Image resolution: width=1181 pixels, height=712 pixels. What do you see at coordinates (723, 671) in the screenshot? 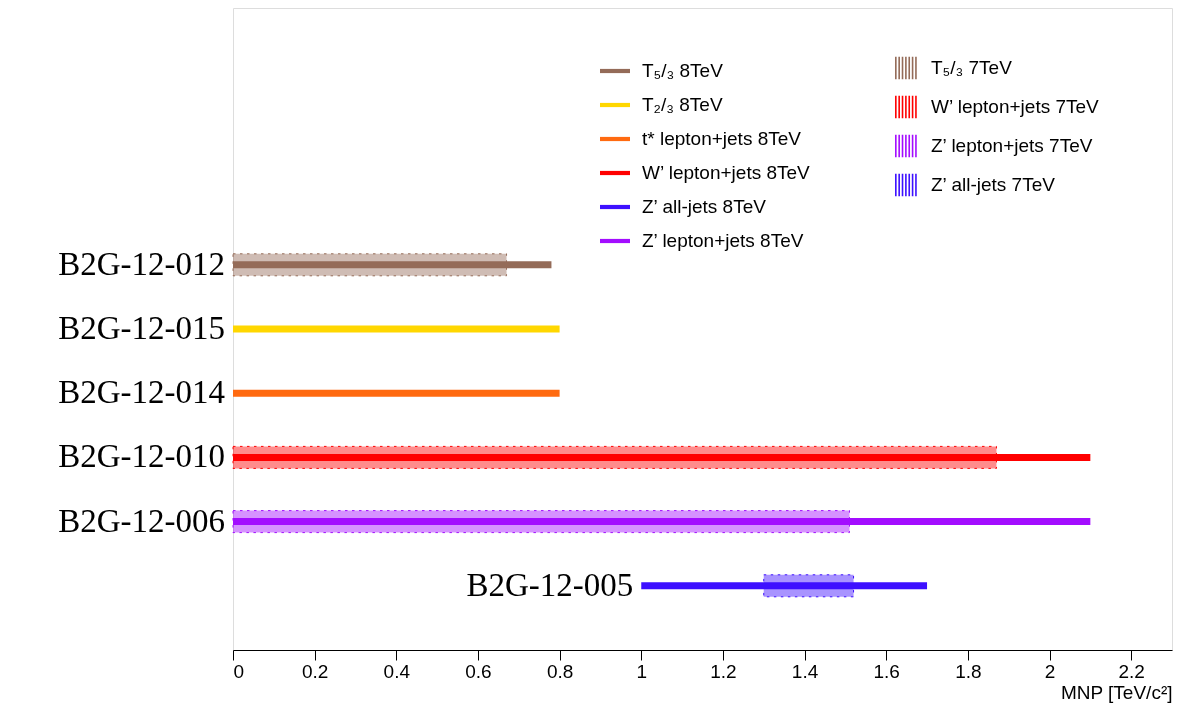
I see `x-tick-label: 1.2` at bounding box center [723, 671].